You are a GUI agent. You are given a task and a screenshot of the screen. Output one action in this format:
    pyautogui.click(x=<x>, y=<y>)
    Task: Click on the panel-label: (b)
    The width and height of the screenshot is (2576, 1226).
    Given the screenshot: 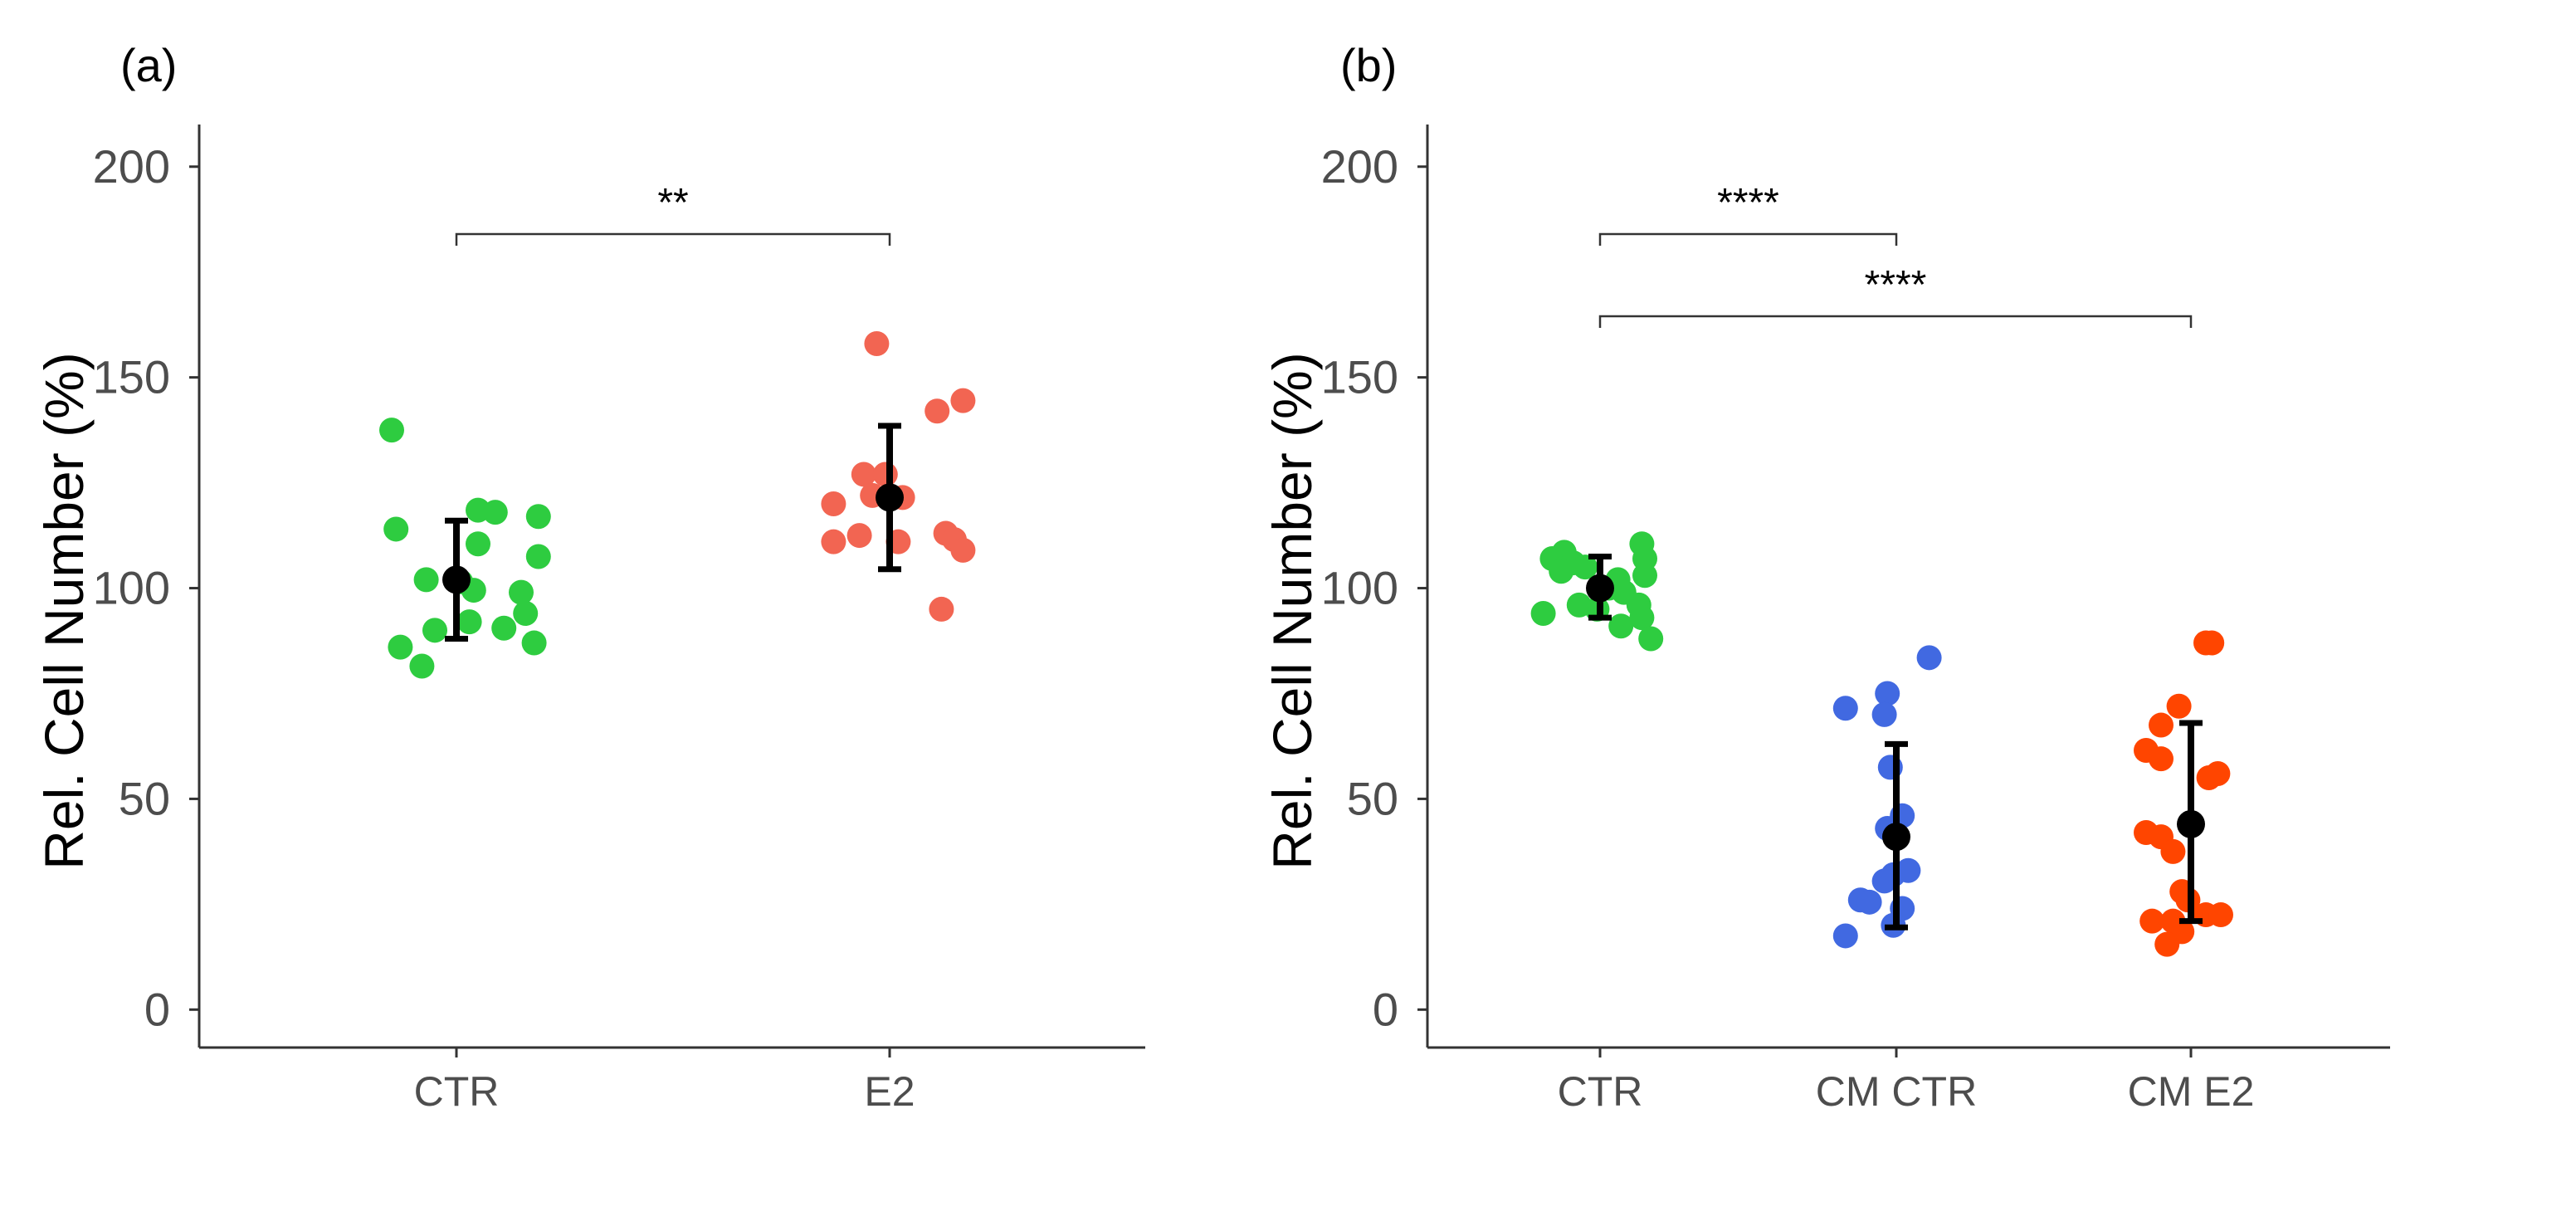 What is the action you would take?
    pyautogui.click(x=1368, y=65)
    